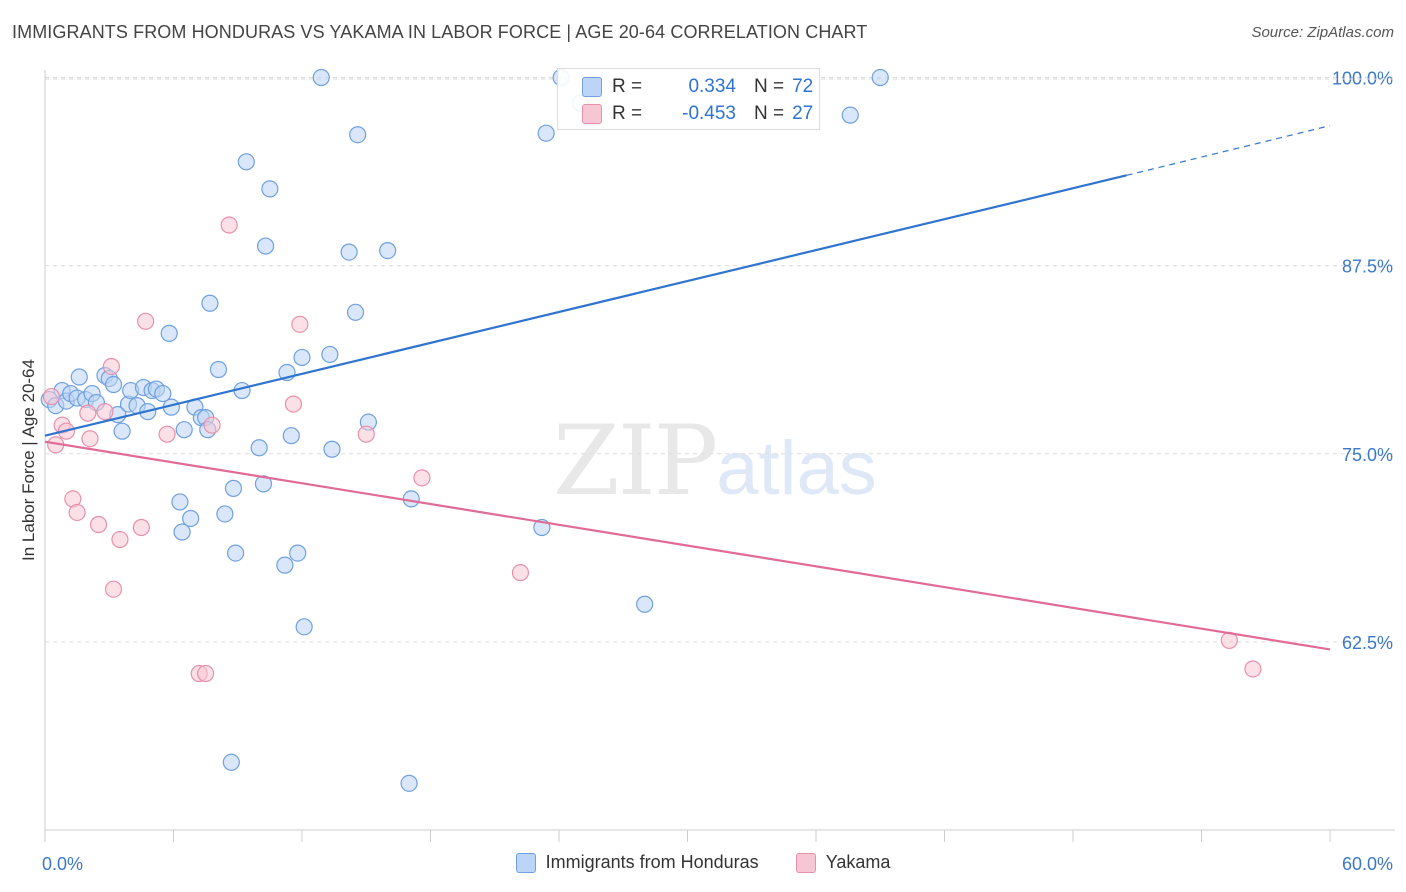 The height and width of the screenshot is (892, 1406). What do you see at coordinates (1367, 267) in the screenshot?
I see `y-tick-label: 87.5%` at bounding box center [1367, 267].